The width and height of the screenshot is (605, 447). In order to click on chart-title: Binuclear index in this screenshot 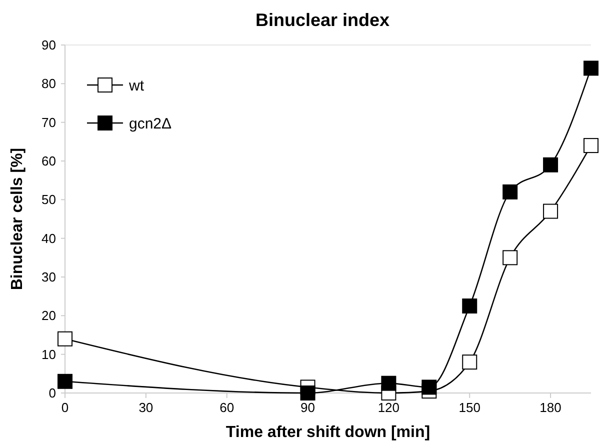, I will do `click(322, 20)`.